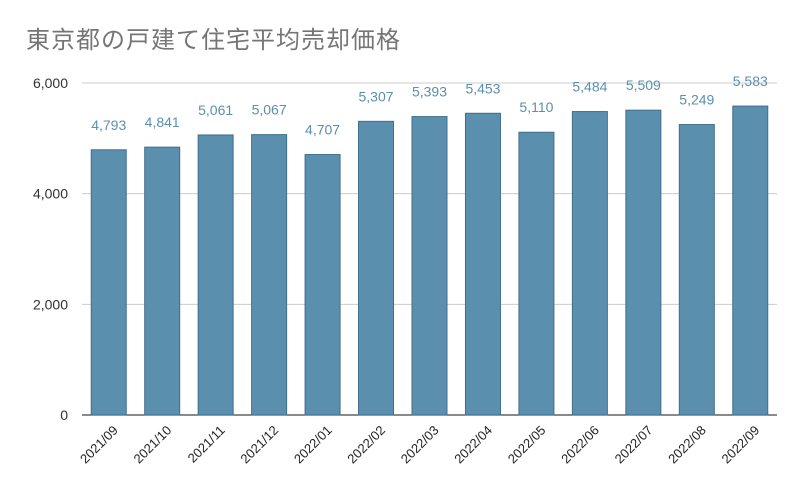  What do you see at coordinates (634, 445) in the screenshot?
I see `x-tick-label: 2022/07` at bounding box center [634, 445].